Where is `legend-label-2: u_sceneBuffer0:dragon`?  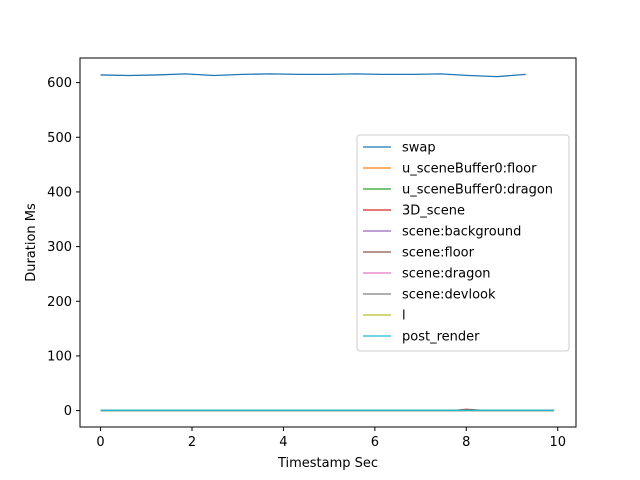 legend-label-2: u_sceneBuffer0:dragon is located at coordinates (477, 190).